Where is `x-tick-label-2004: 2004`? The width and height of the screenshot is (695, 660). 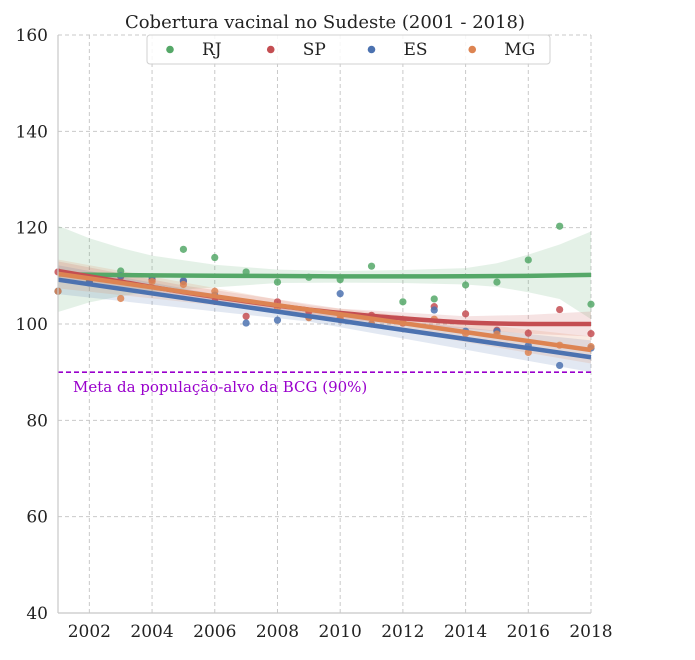
x-tick-label-2004: 2004 is located at coordinates (151, 632).